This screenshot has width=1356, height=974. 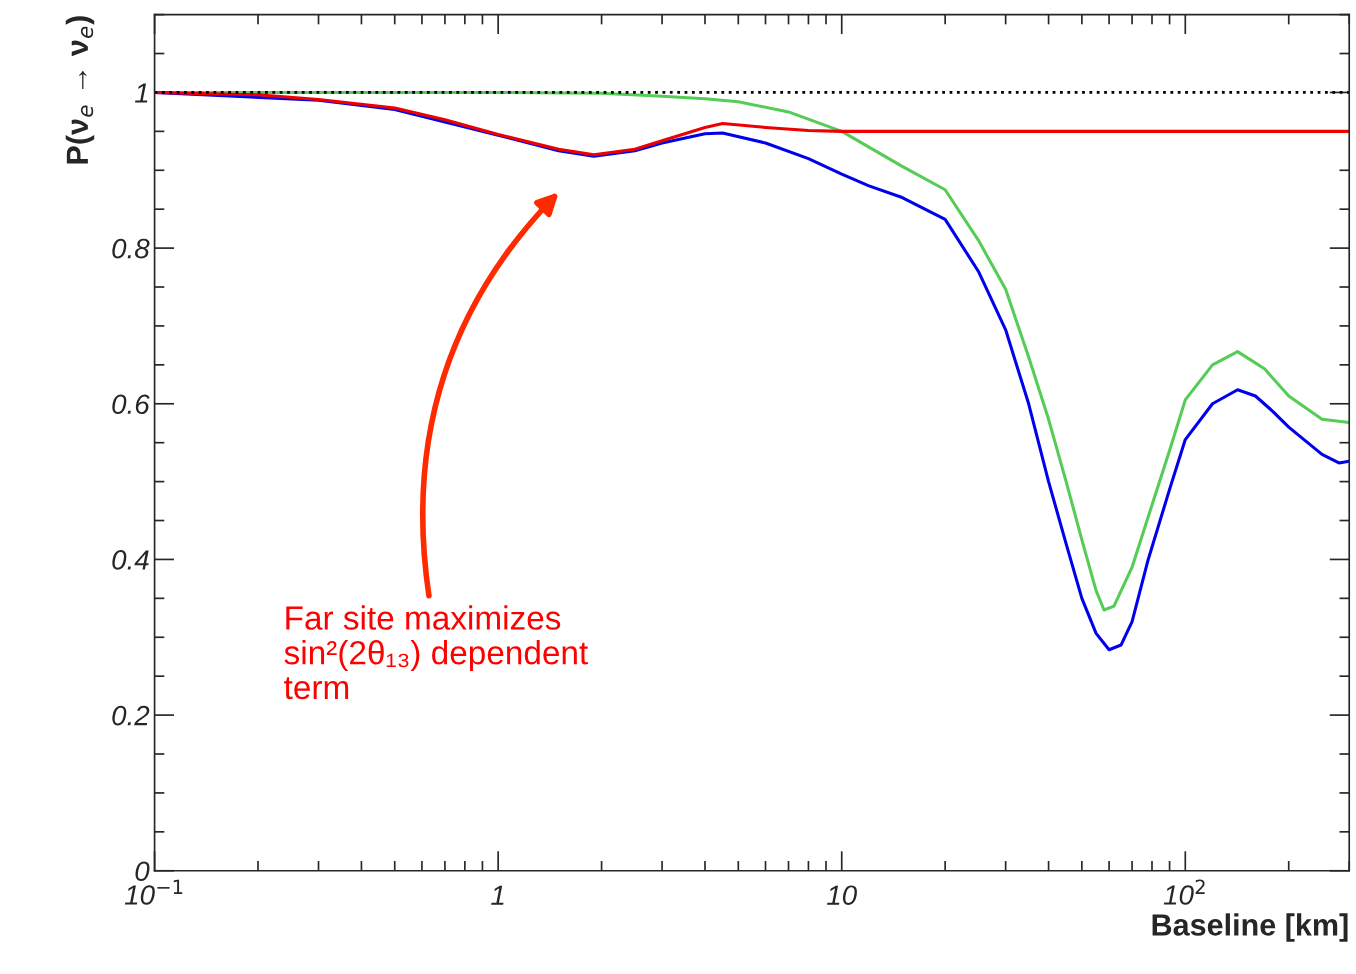 I want to click on y-tick-label: 0, so click(x=142, y=871).